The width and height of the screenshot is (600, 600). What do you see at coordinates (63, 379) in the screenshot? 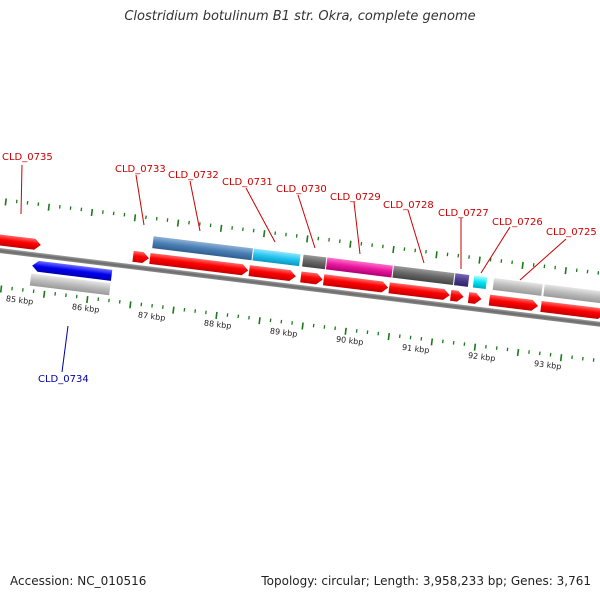
I see `gene-label-cld-0734: CLD_0734` at bounding box center [63, 379].